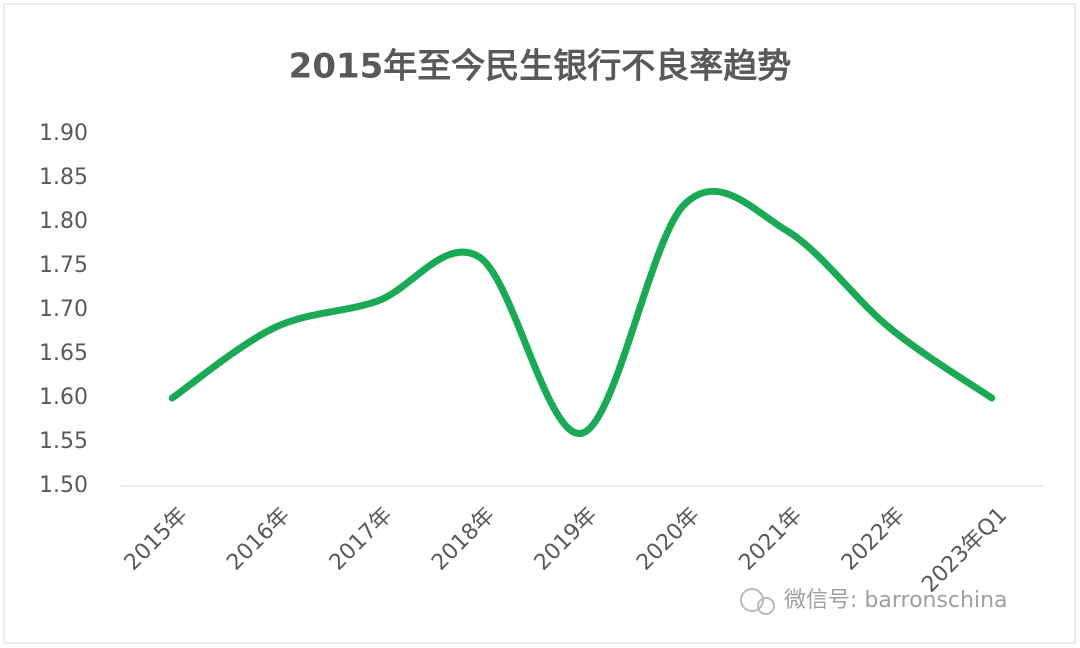  I want to click on watermark: 微信号: barronschina, so click(874, 601).